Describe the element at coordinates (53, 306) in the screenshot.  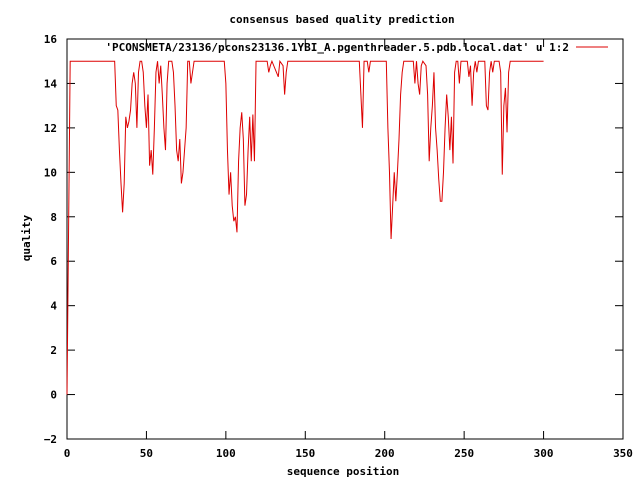
I see `y-tick-label: 4` at that location.